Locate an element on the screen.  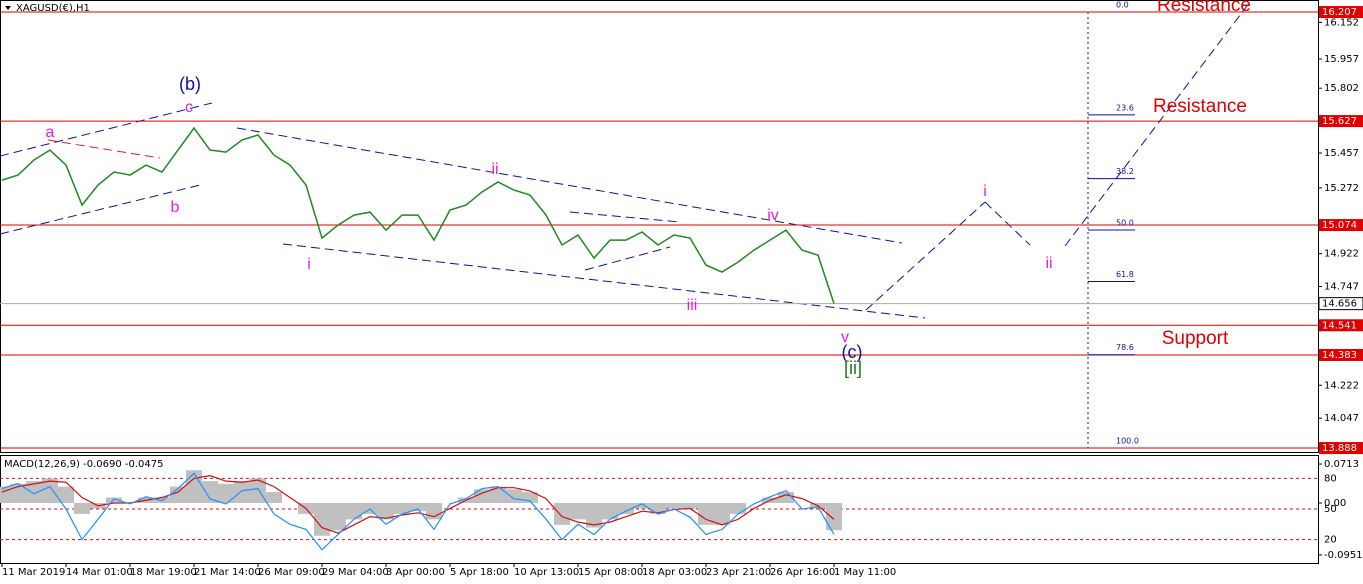
y-tick-label: 15.457 is located at coordinates (1341, 153).